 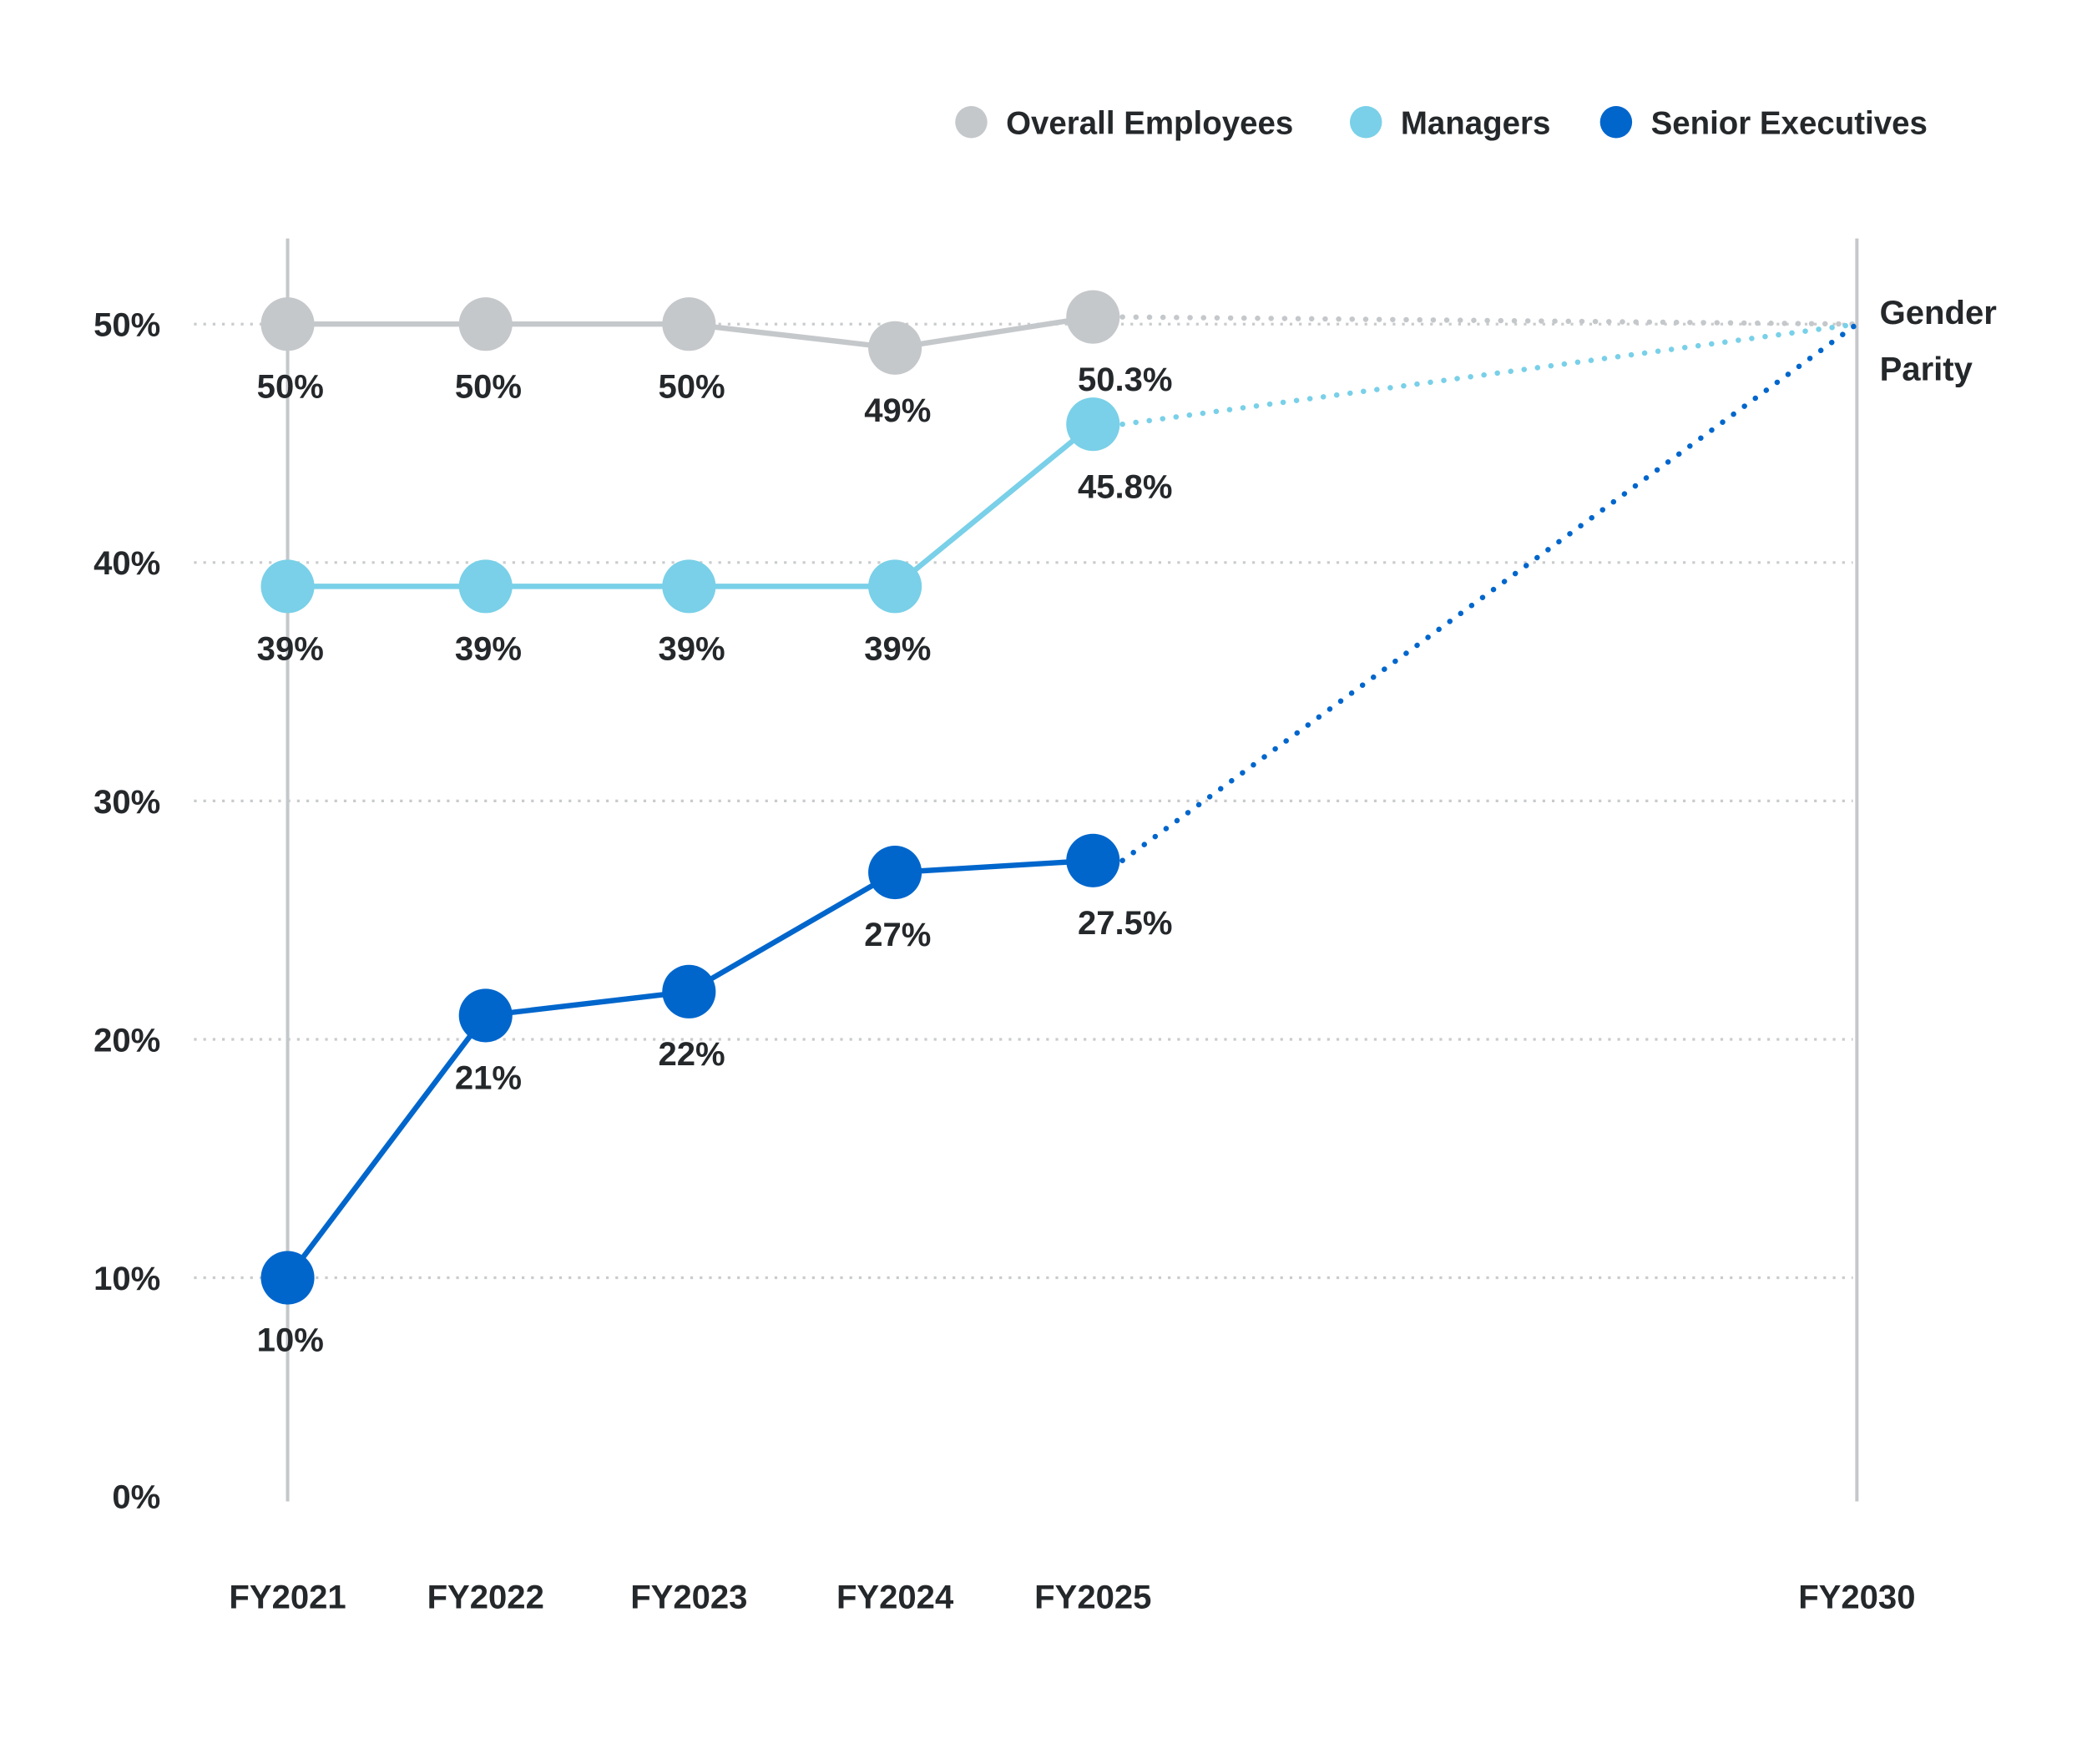 I want to click on data-label: 22%, so click(x=691, y=1054).